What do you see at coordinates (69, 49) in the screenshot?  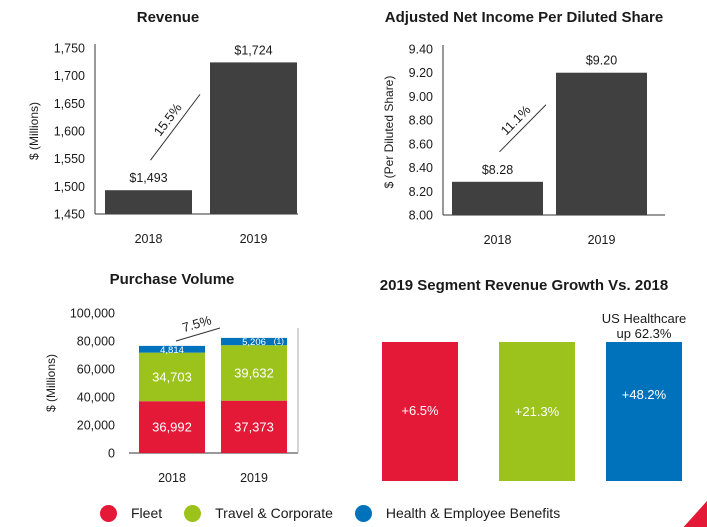 I see `chart0-ytick: 1,750` at bounding box center [69, 49].